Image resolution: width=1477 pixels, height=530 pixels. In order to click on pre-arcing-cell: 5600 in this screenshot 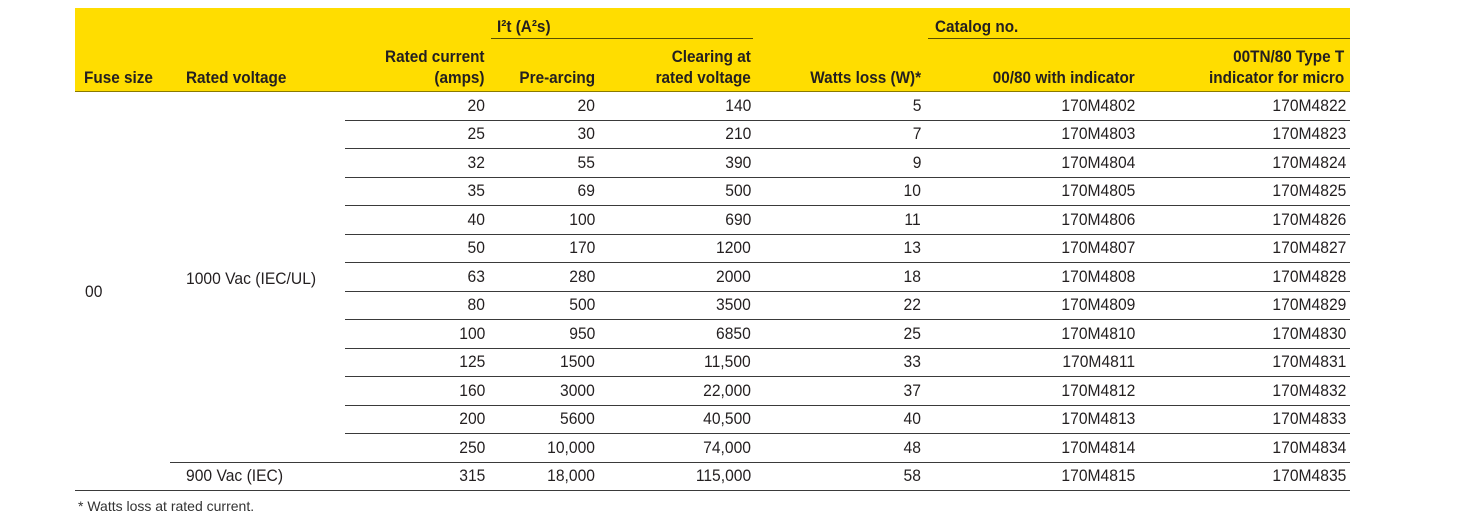, I will do `click(577, 418)`.